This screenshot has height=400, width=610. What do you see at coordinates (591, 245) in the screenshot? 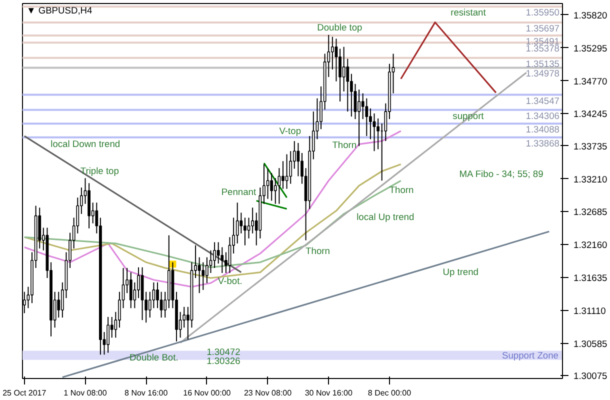
I see `y-tick-label: 1.32160` at bounding box center [591, 245].